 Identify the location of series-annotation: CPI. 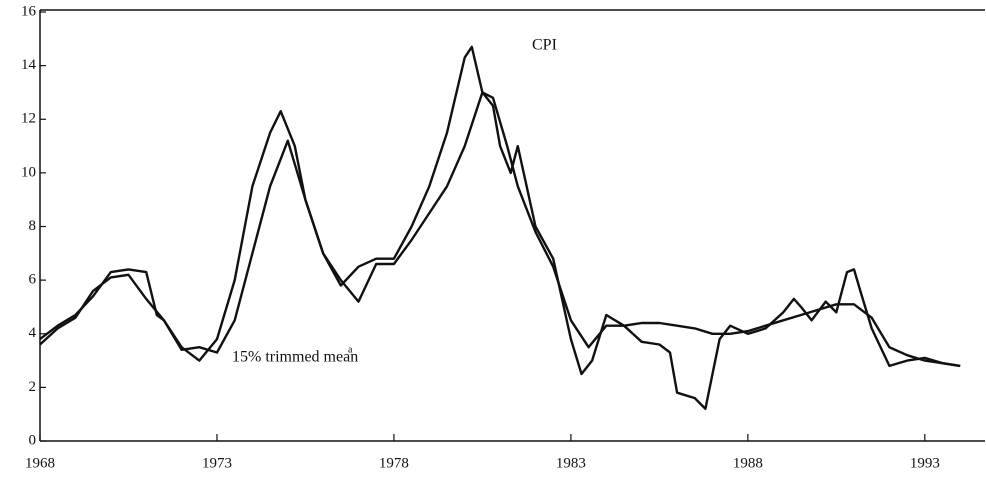
(544, 45).